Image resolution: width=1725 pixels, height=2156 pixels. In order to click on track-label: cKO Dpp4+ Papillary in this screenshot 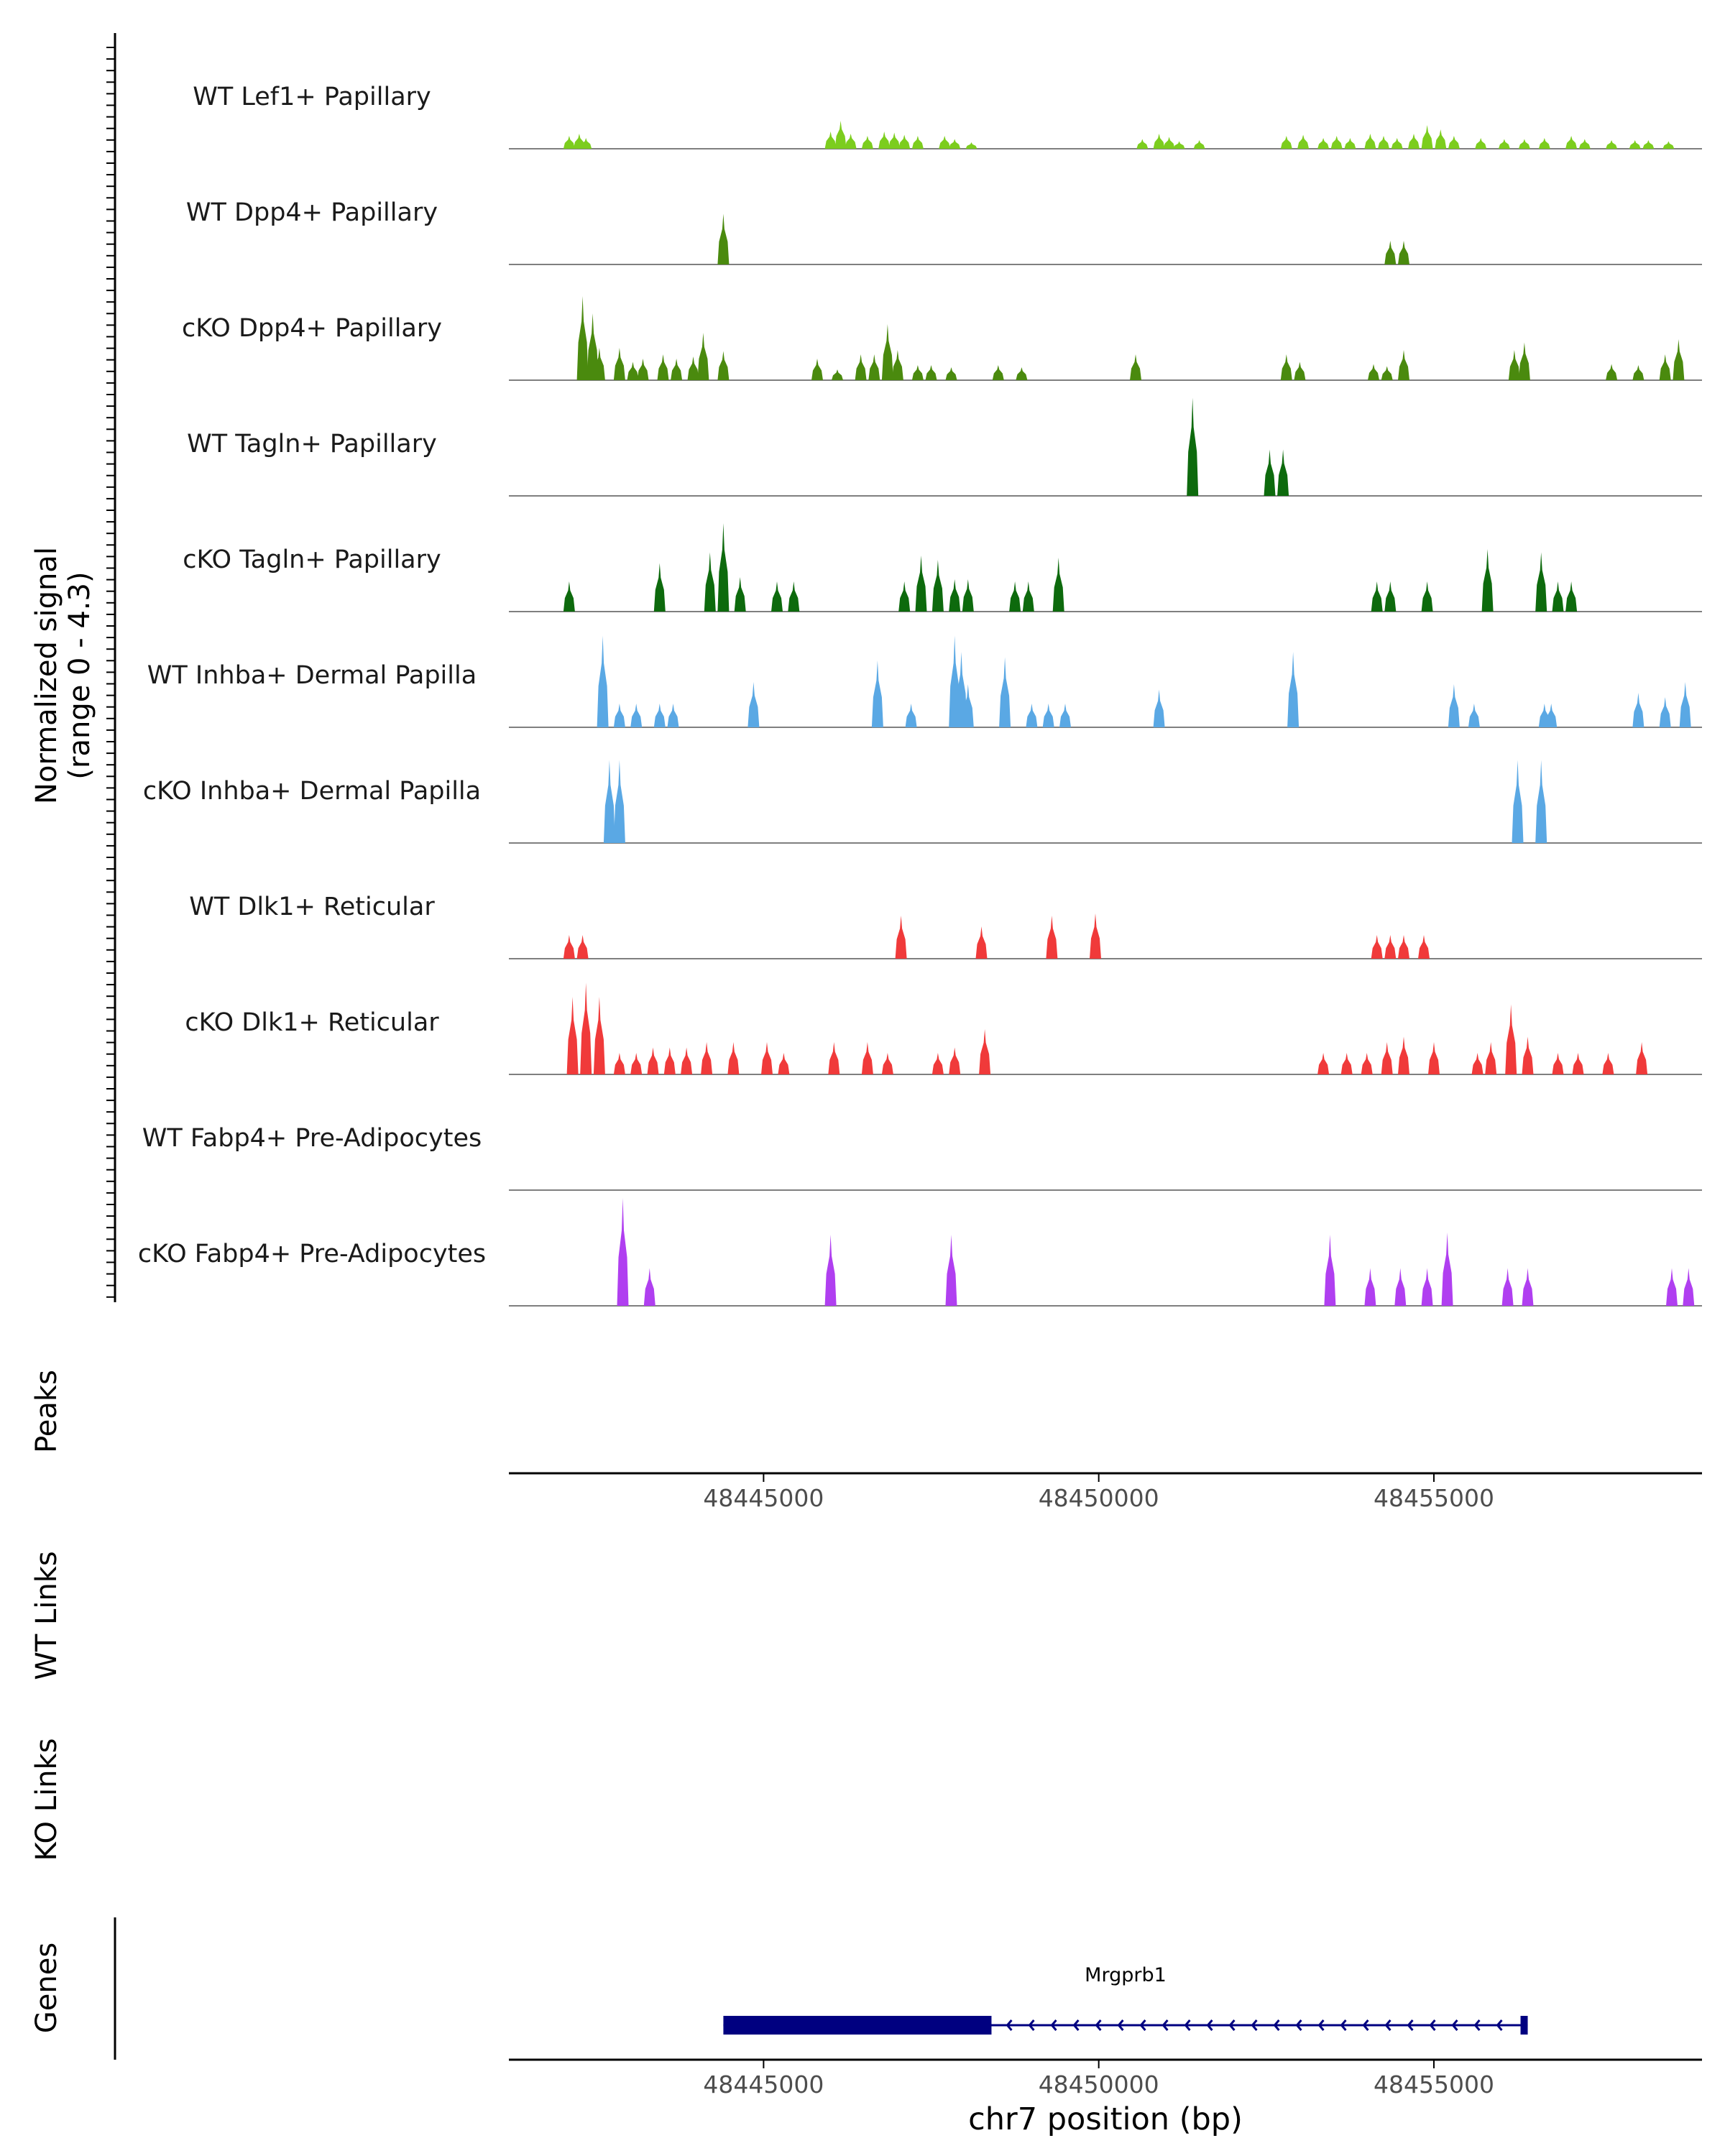, I will do `click(312, 328)`.